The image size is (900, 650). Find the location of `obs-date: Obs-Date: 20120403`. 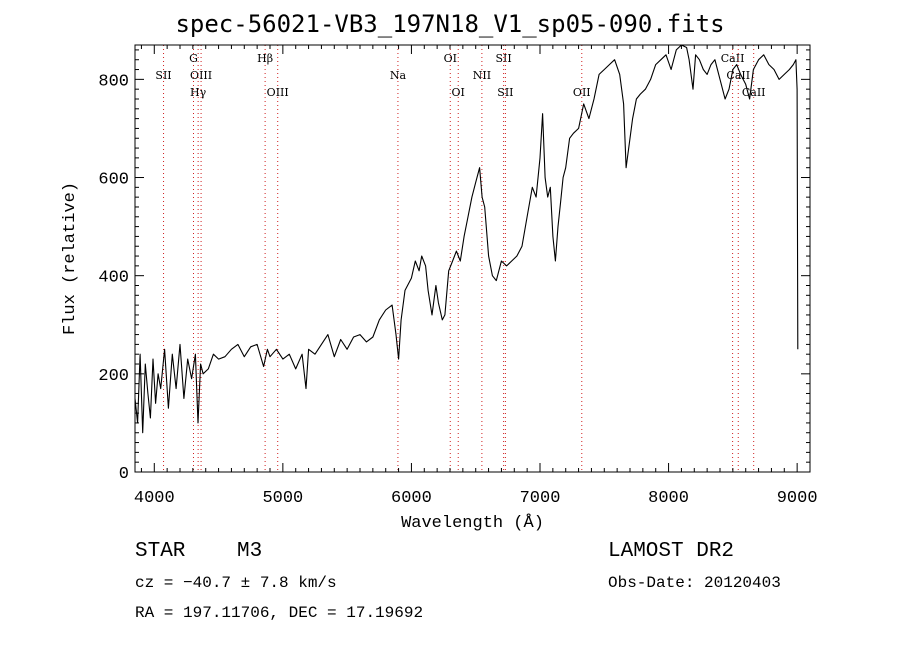

obs-date: Obs-Date: 20120403 is located at coordinates (694, 583).